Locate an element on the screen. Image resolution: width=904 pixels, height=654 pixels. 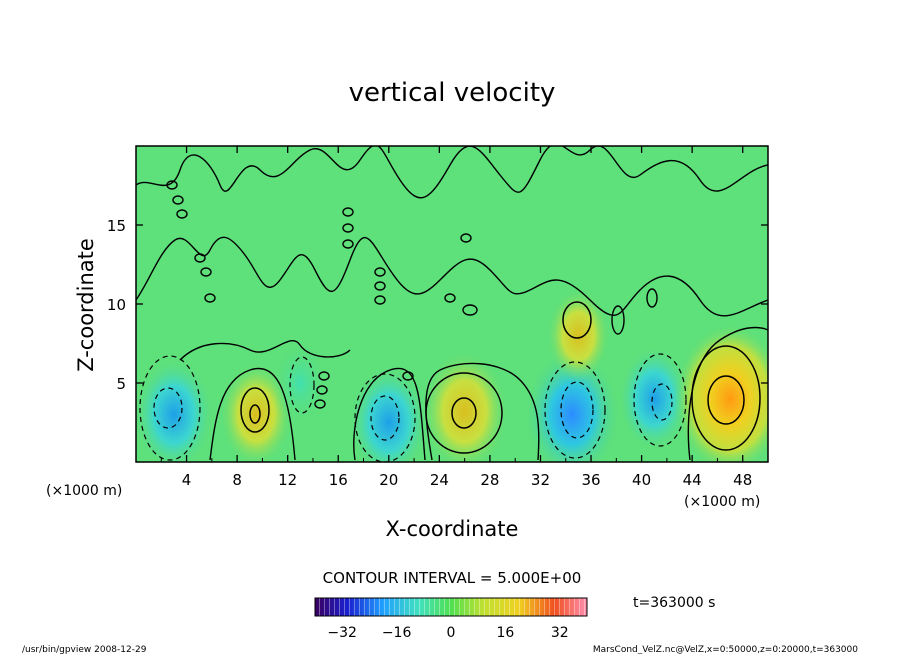
y-tick-label: 5 is located at coordinates (121, 384).